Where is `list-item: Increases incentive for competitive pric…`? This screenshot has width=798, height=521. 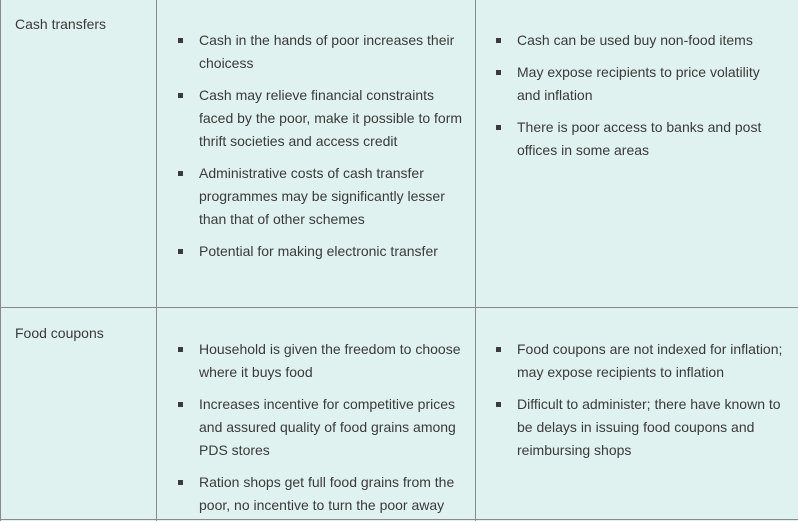 list-item: Increases incentive for competitive pric… is located at coordinates (320, 427).